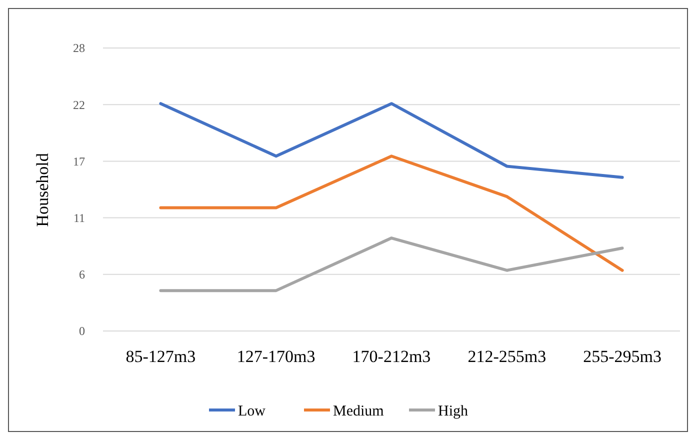  What do you see at coordinates (622, 356) in the screenshot?
I see `x-tick-label: 255-295m3` at bounding box center [622, 356].